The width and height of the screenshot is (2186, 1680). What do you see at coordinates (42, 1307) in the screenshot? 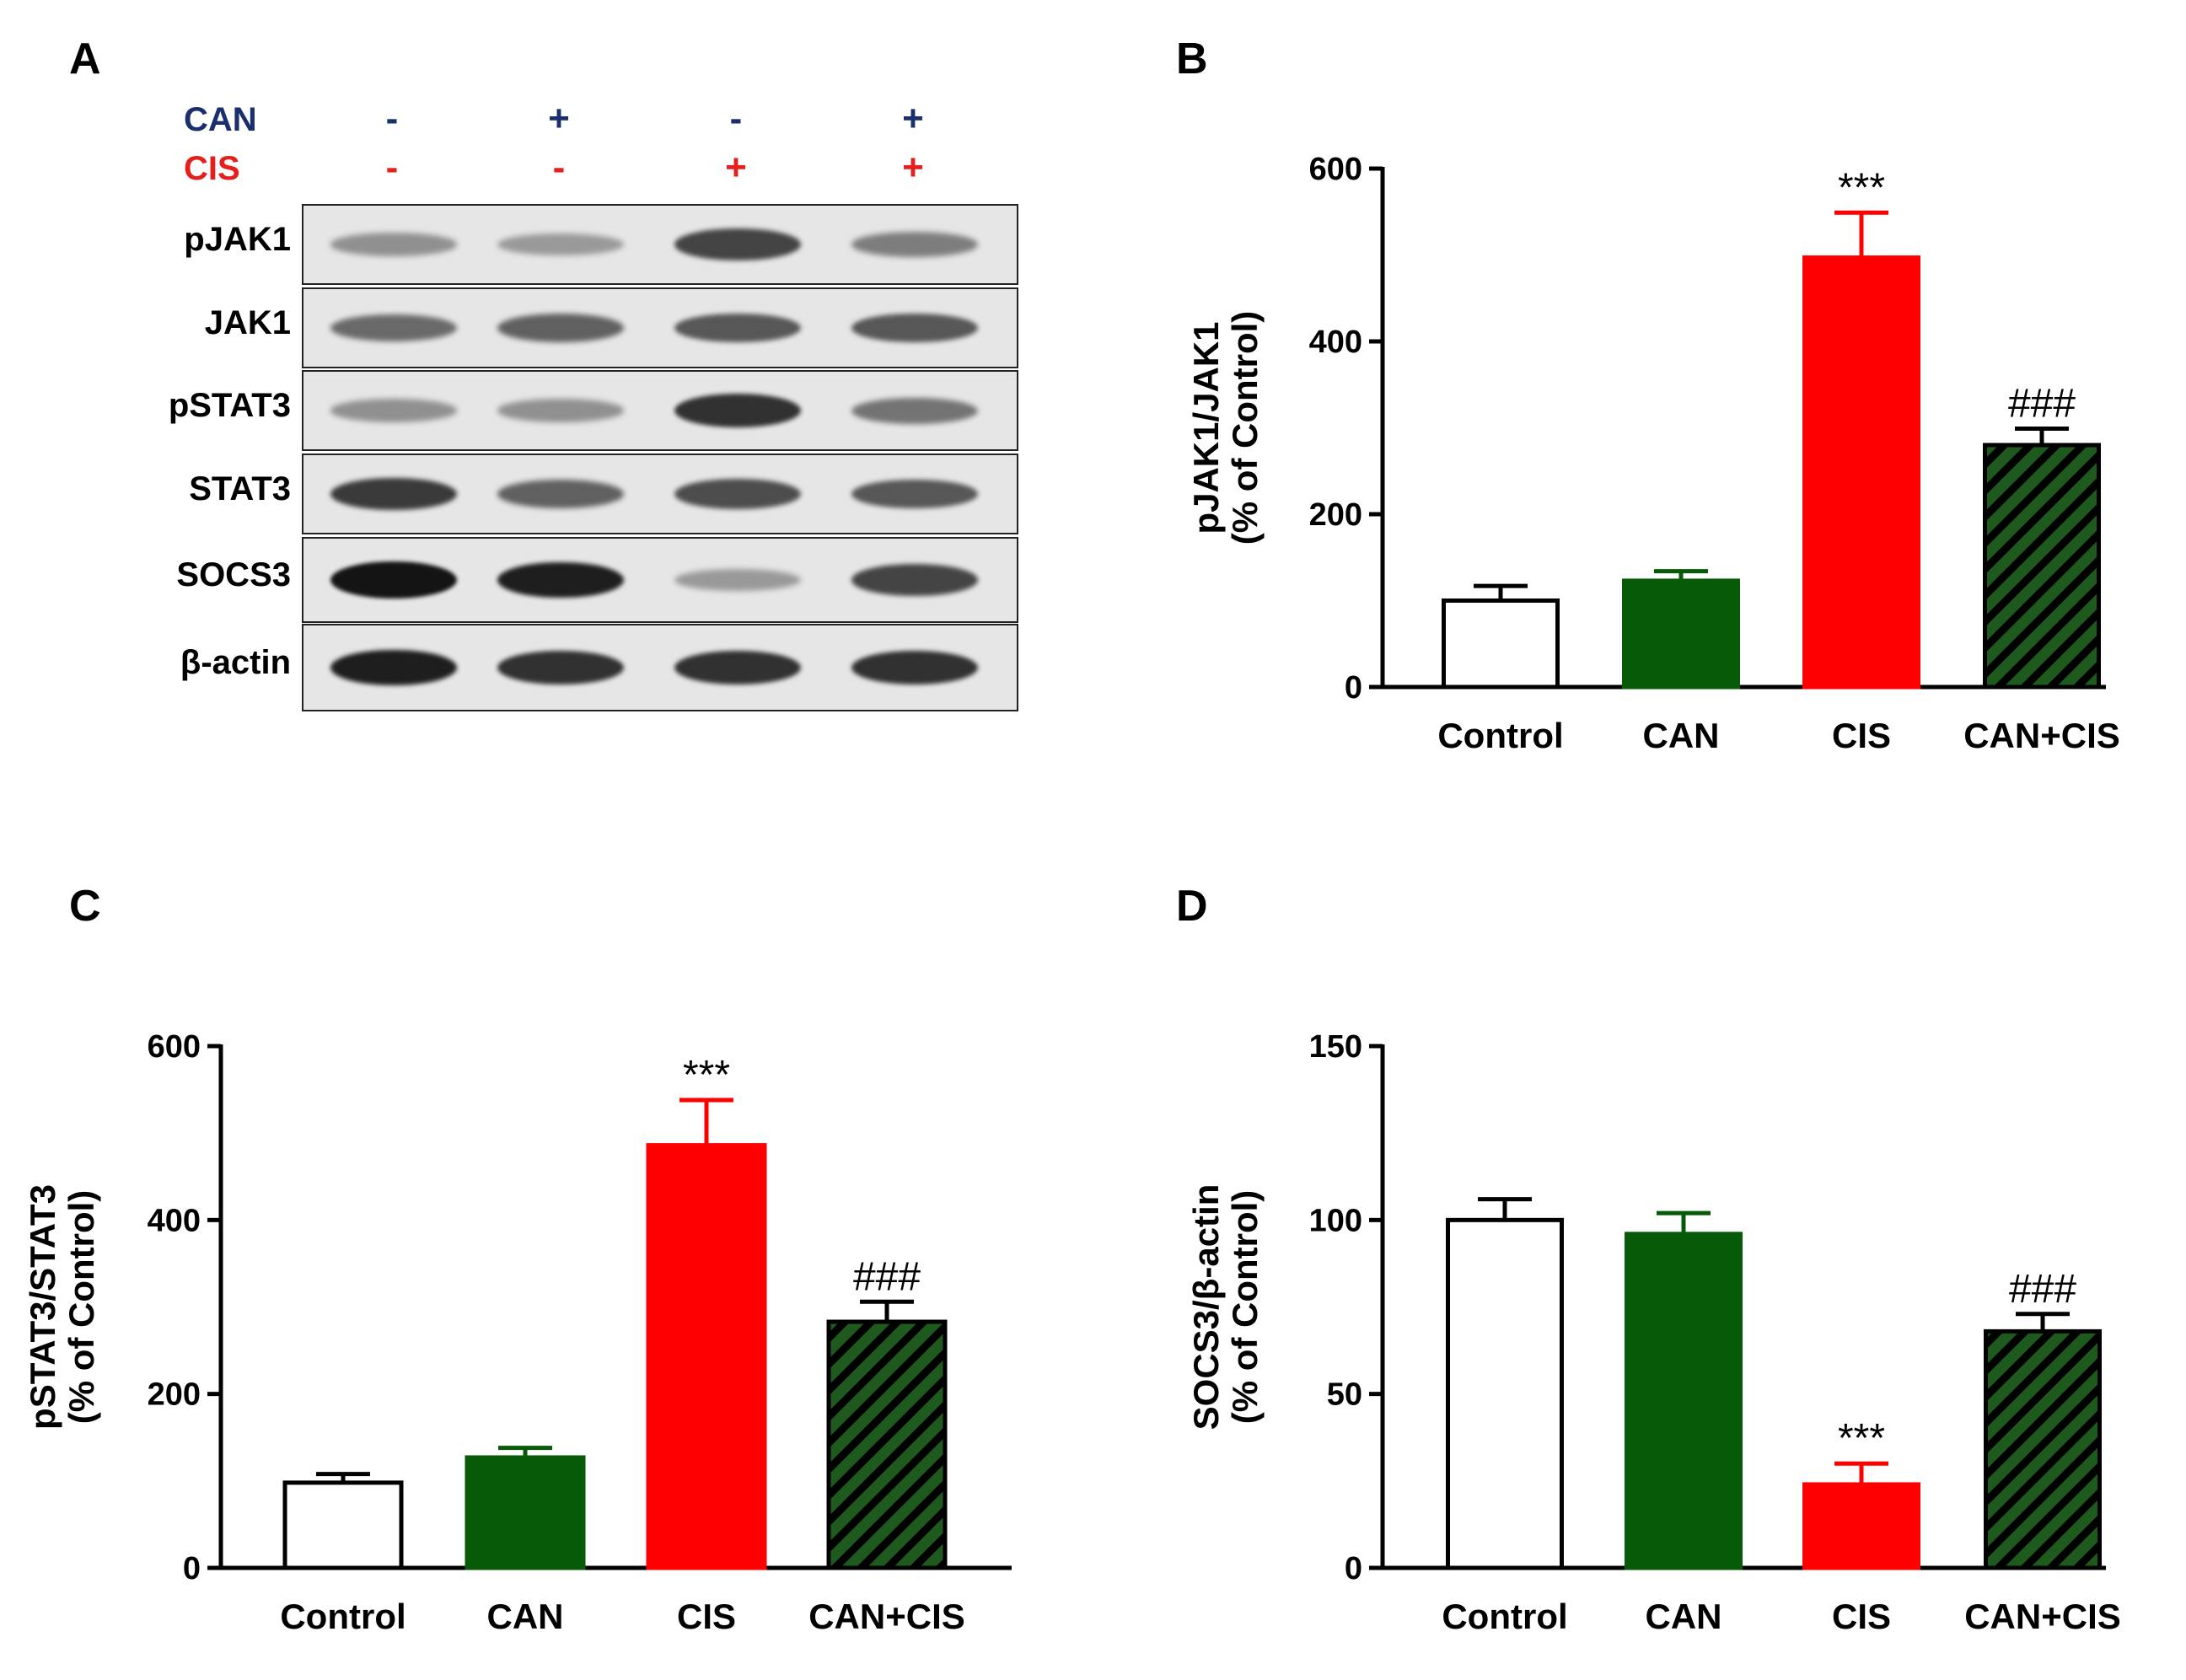
I see `y-axis-label: pSTAT3/STAT3` at bounding box center [42, 1307].